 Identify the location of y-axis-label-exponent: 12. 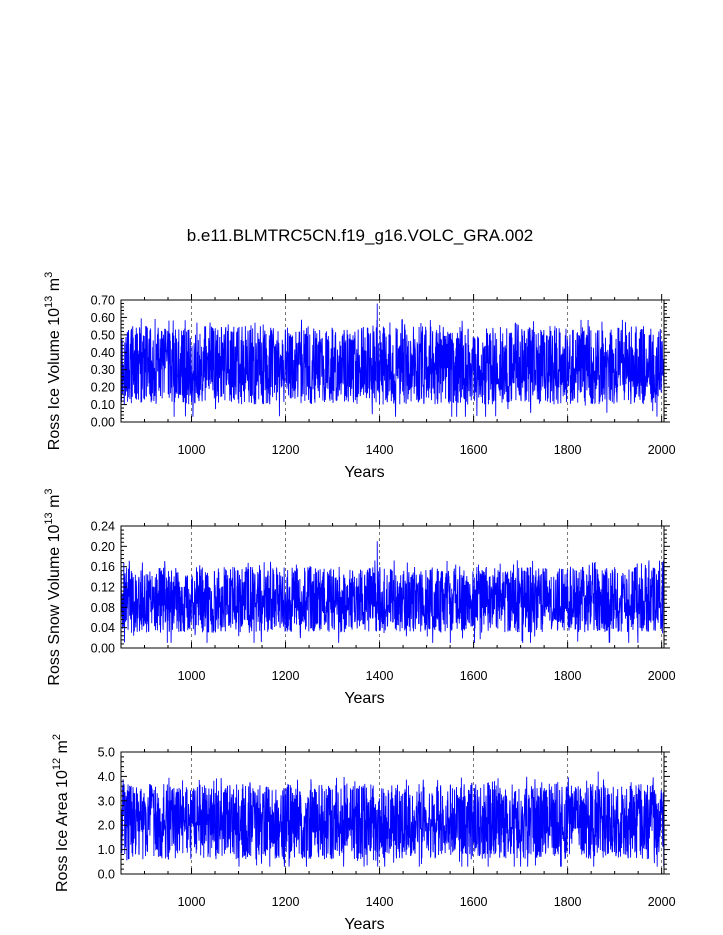
(57, 764).